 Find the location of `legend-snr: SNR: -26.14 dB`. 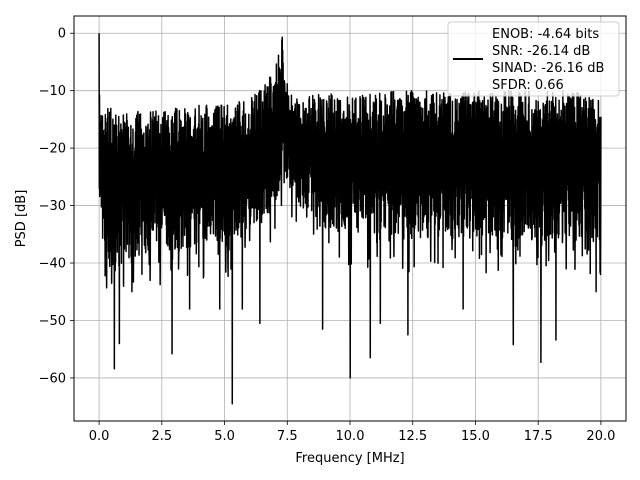

legend-snr: SNR: -26.14 dB is located at coordinates (541, 51).